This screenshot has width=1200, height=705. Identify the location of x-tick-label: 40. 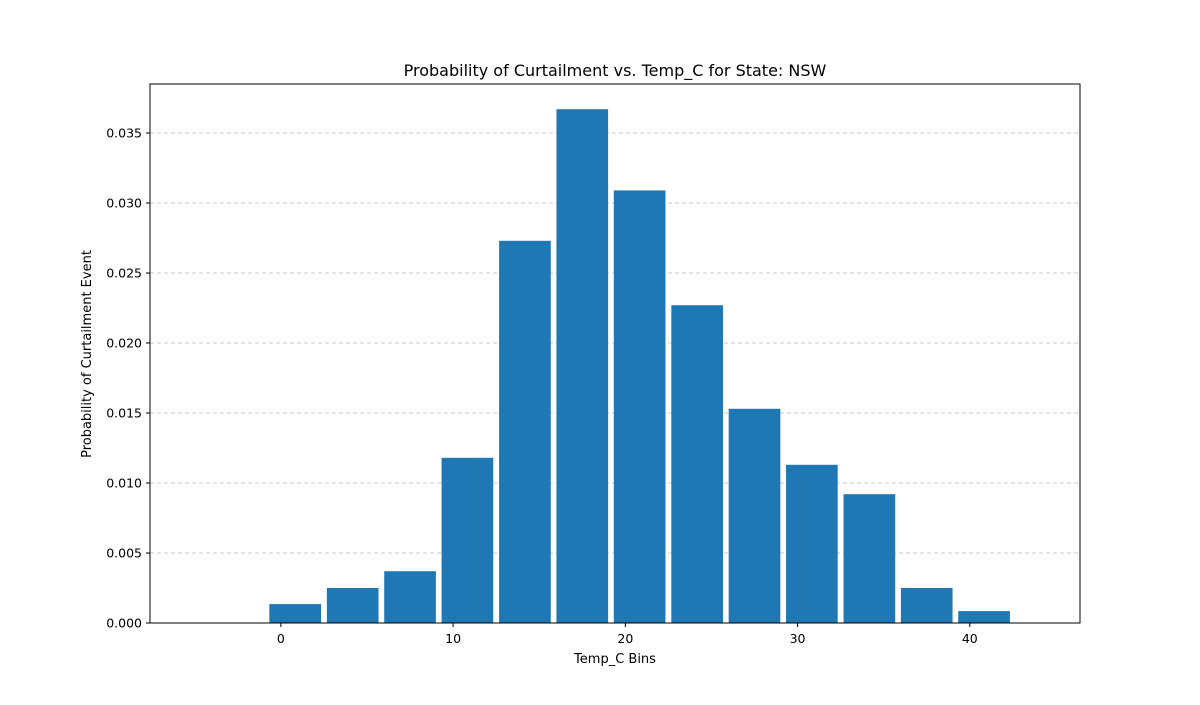
(970, 638).